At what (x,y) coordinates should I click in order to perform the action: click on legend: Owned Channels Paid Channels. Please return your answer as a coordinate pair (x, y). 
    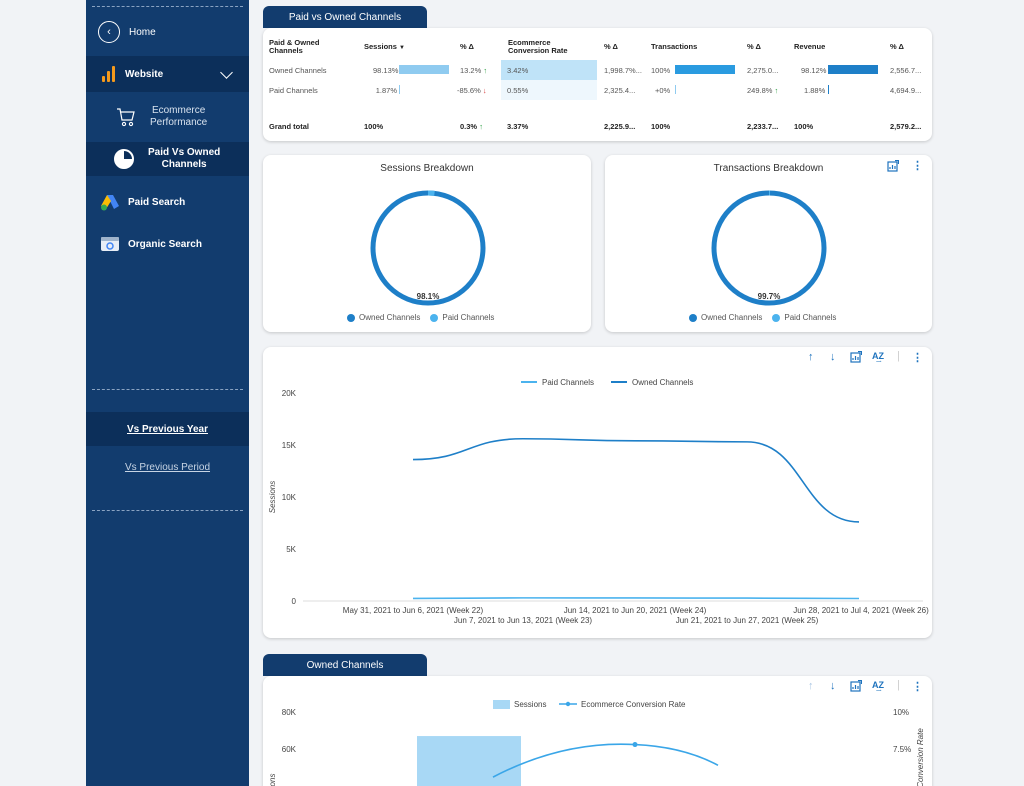
    Looking at the image, I should click on (762, 317).